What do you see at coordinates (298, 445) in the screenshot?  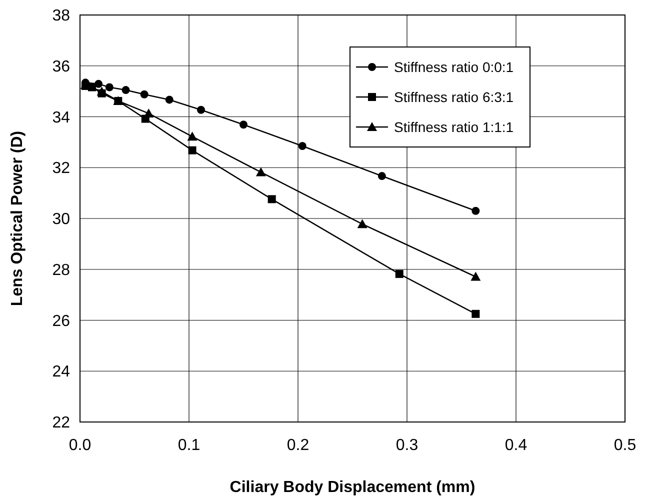 I see `x-tick-label: 0.2` at bounding box center [298, 445].